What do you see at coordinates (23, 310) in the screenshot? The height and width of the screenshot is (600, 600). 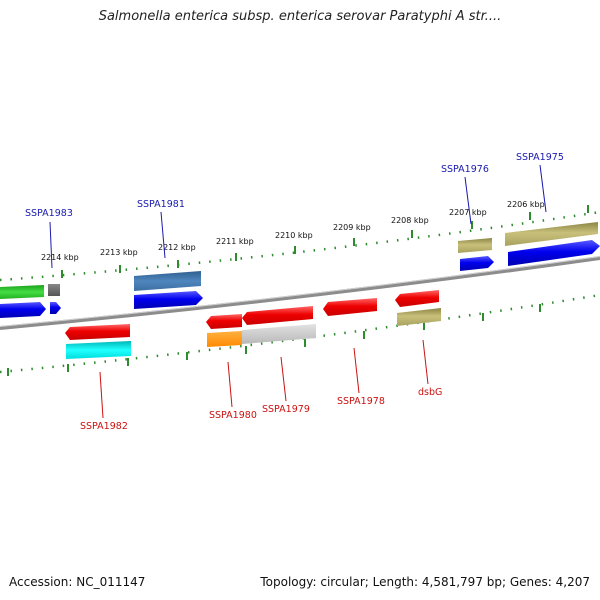 I see `gene-feature-blue-left` at bounding box center [23, 310].